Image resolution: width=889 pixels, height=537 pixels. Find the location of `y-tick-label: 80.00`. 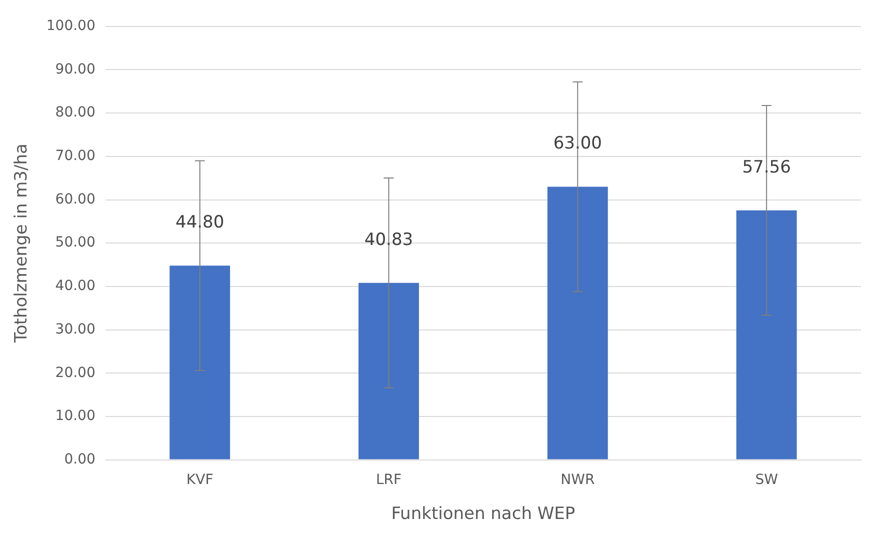

y-tick-label: 80.00 is located at coordinates (75, 112).